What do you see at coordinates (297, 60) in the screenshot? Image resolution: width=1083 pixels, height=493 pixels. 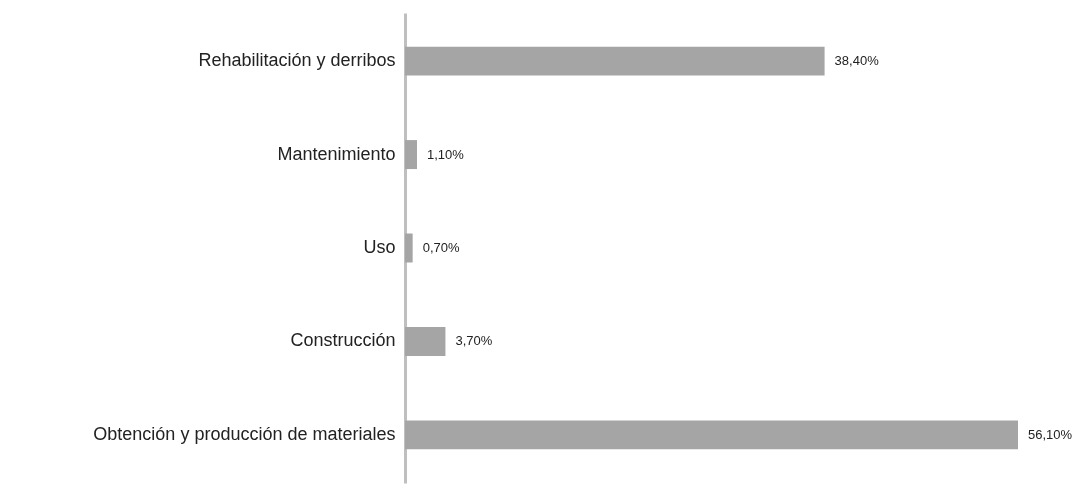 I see `y-tick-label: Rehabilitación y derribos` at bounding box center [297, 60].